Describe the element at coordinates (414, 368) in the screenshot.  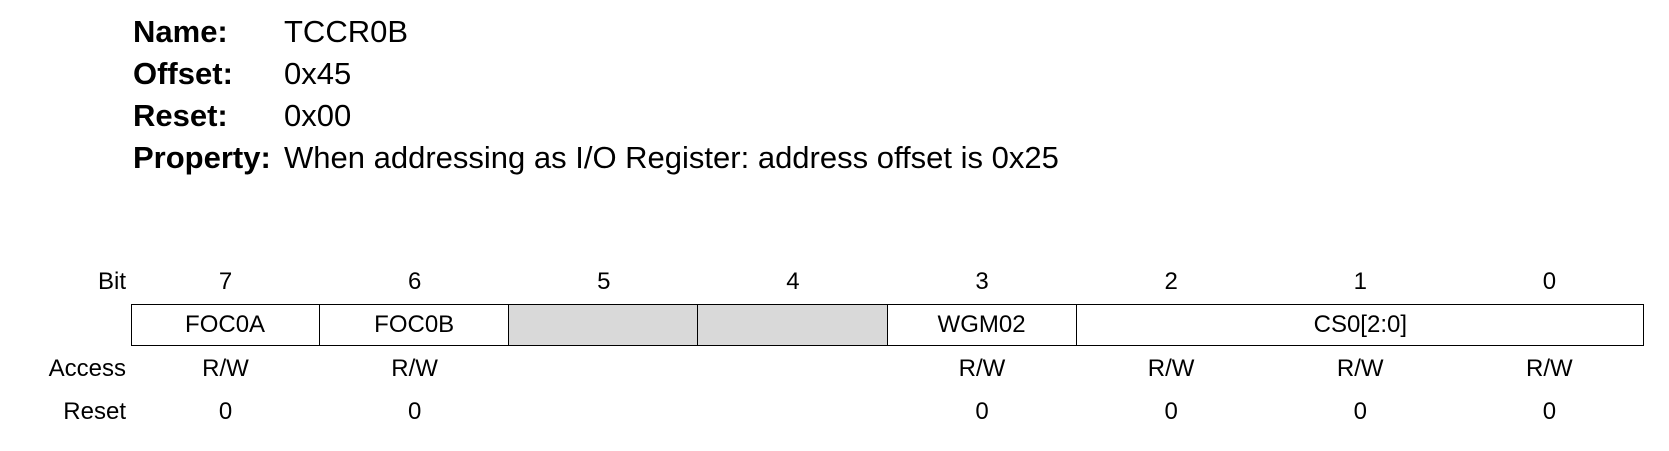
I see `access-bit-6: R/W` at that location.